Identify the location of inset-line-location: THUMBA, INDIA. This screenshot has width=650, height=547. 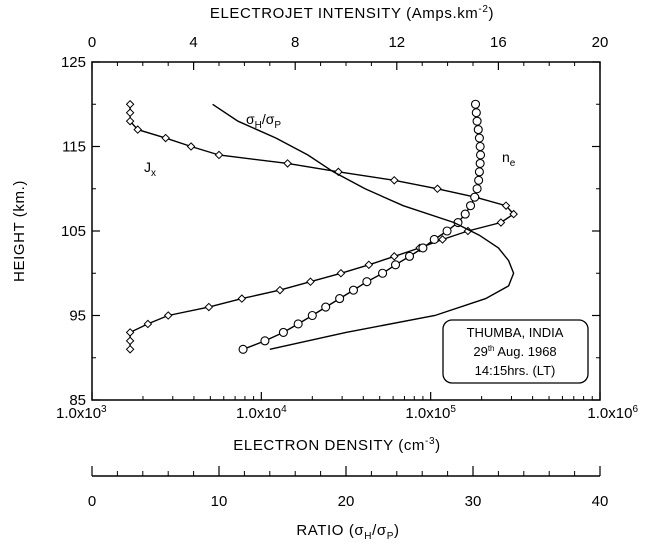
(515, 332).